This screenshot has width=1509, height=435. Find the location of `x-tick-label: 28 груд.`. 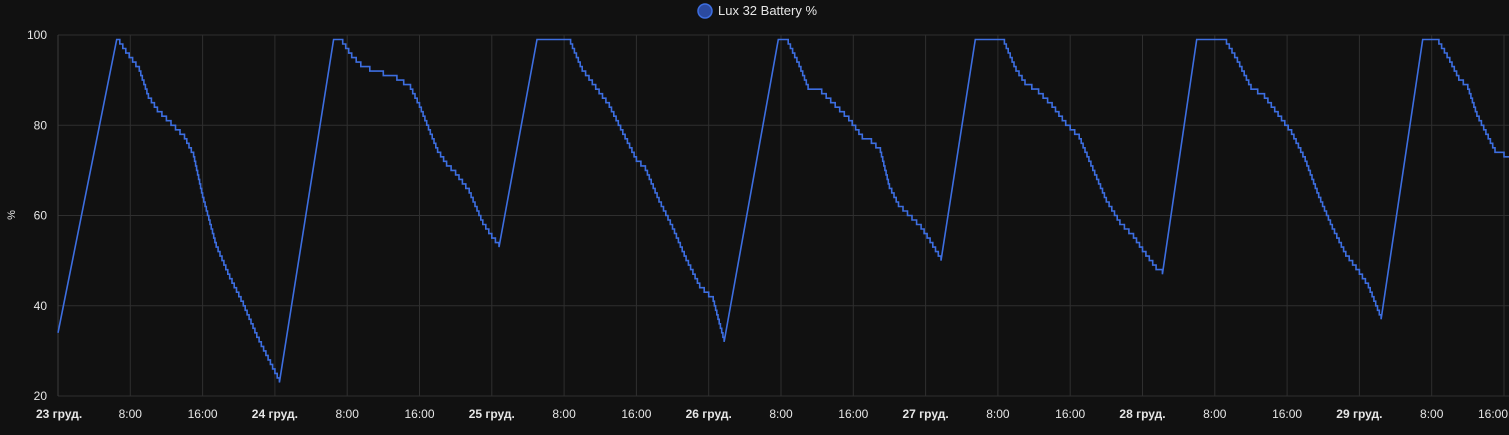

x-tick-label: 28 груд. is located at coordinates (1142, 414).